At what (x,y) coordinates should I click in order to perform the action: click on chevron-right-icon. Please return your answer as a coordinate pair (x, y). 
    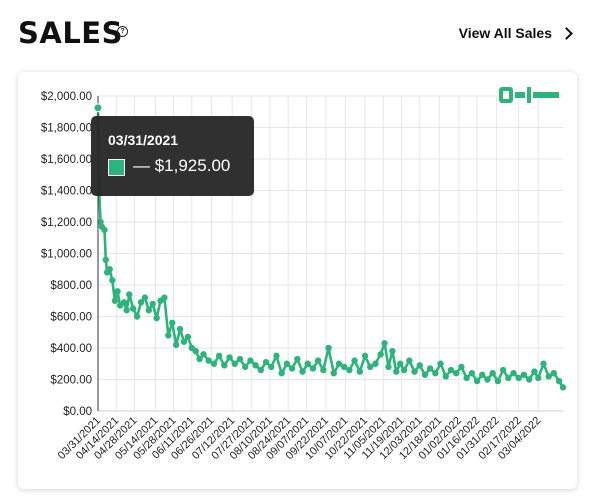
    Looking at the image, I should click on (566, 33).